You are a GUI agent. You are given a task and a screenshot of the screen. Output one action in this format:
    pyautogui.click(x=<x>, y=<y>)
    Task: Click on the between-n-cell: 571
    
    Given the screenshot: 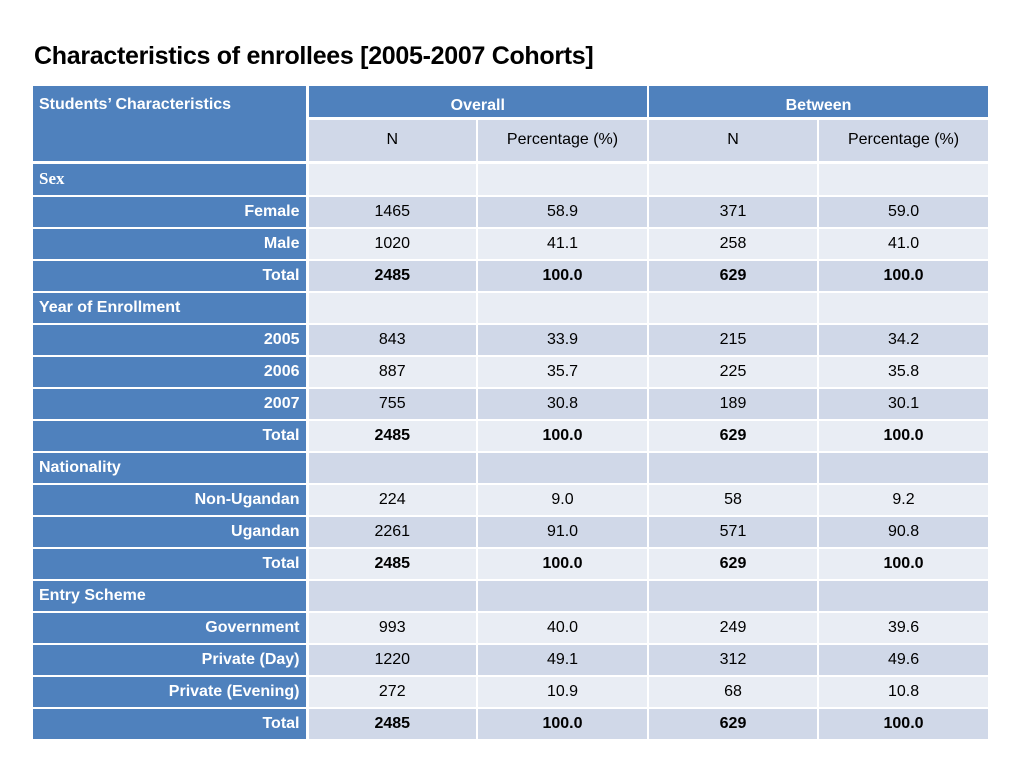 What is the action you would take?
    pyautogui.click(x=734, y=532)
    